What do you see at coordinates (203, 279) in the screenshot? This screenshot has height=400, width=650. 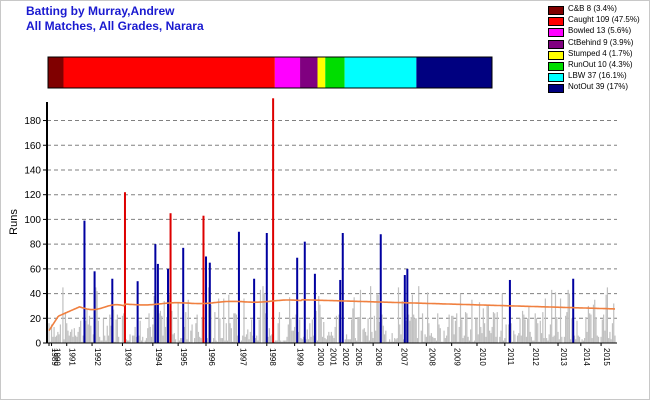 I see `caught-innings-bar` at bounding box center [203, 279].